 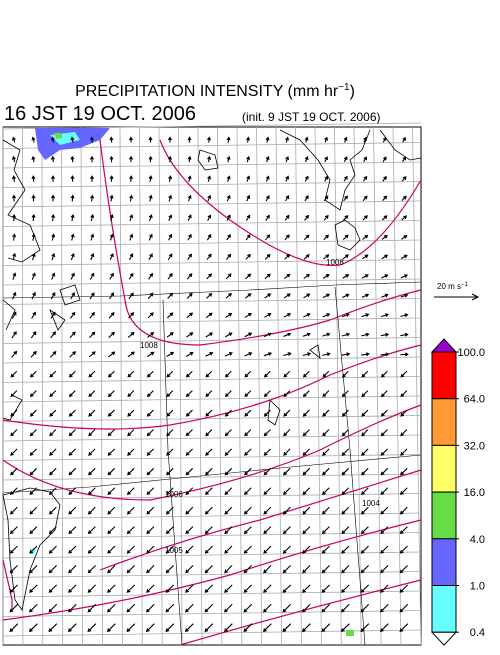 What do you see at coordinates (311, 117) in the screenshot?
I see `init-time: (init. 9 JST 19 OCT. 2006)` at bounding box center [311, 117].